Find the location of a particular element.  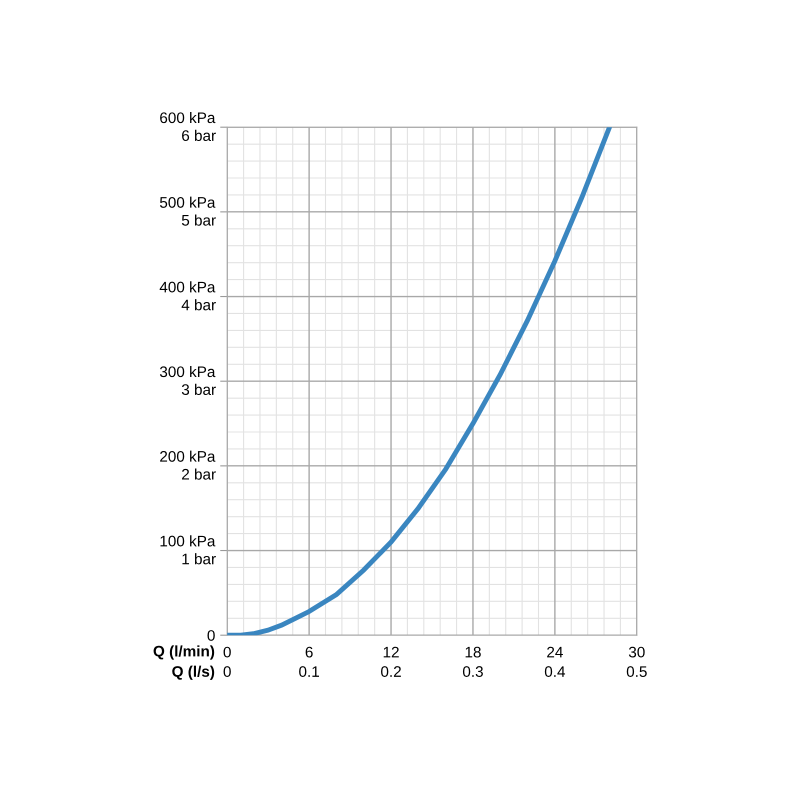

y-tick-label: 300 kPa is located at coordinates (188, 372).